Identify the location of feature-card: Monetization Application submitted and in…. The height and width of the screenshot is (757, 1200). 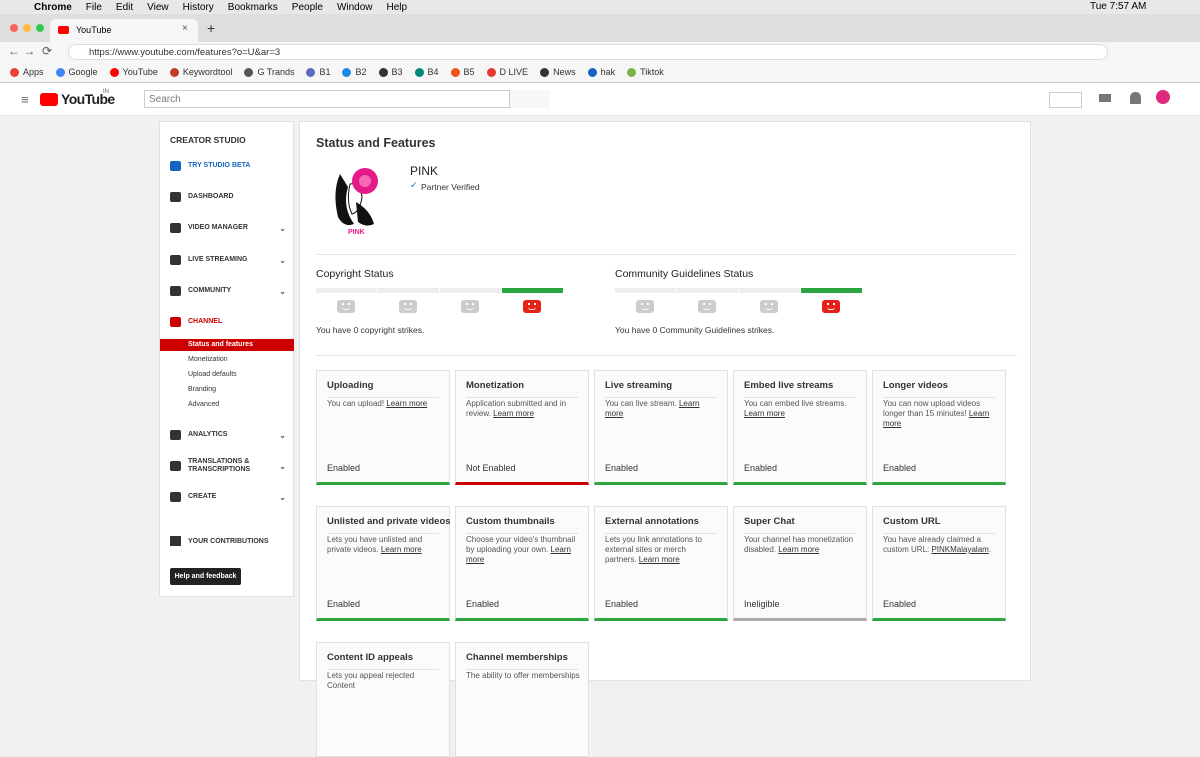
(522, 427).